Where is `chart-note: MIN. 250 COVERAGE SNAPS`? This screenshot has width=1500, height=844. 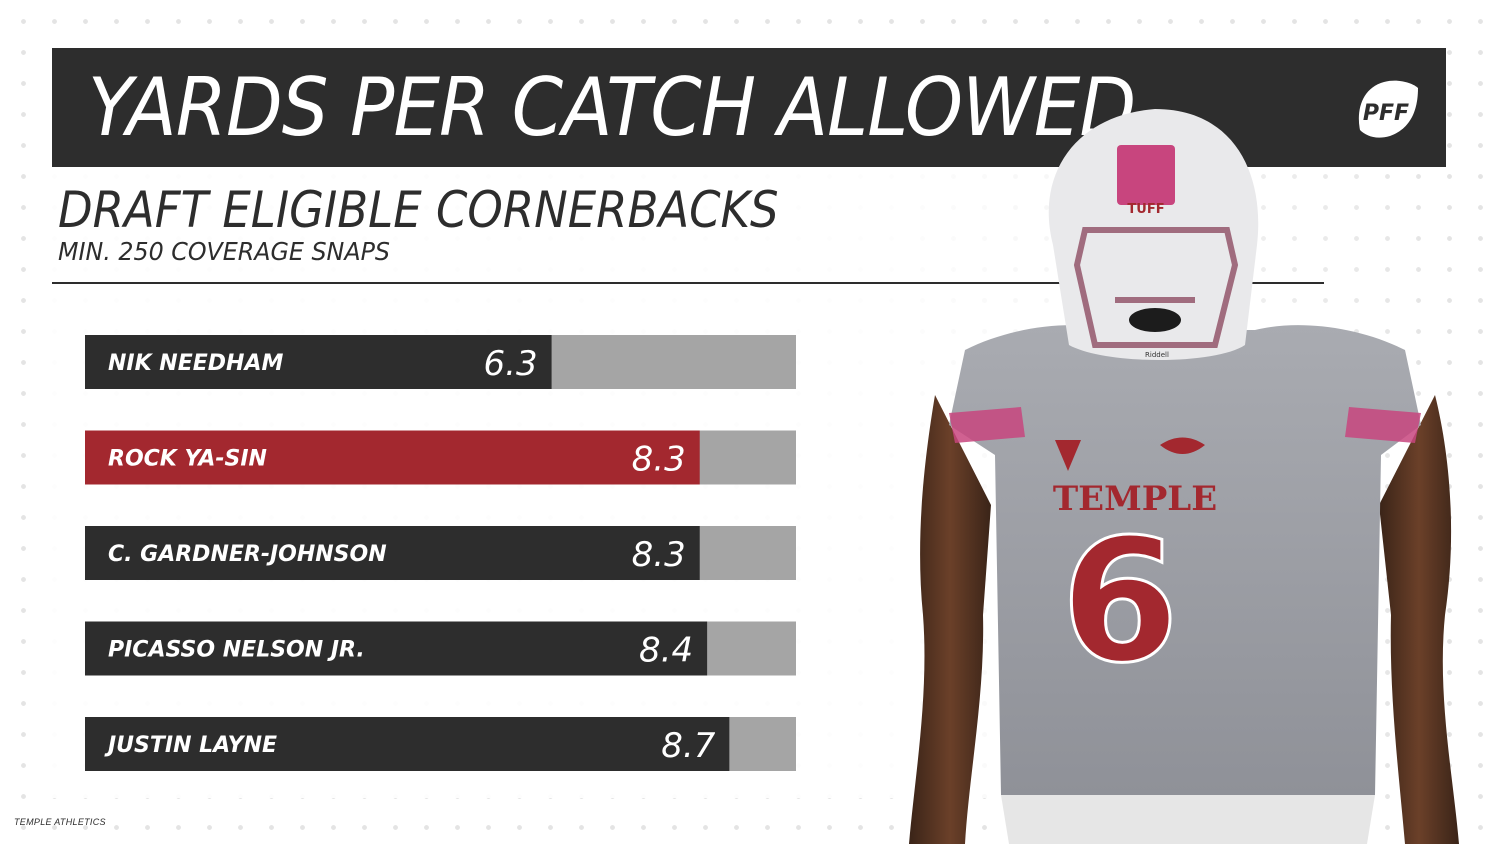
chart-note: MIN. 250 COVERAGE SNAPS is located at coordinates (224, 251).